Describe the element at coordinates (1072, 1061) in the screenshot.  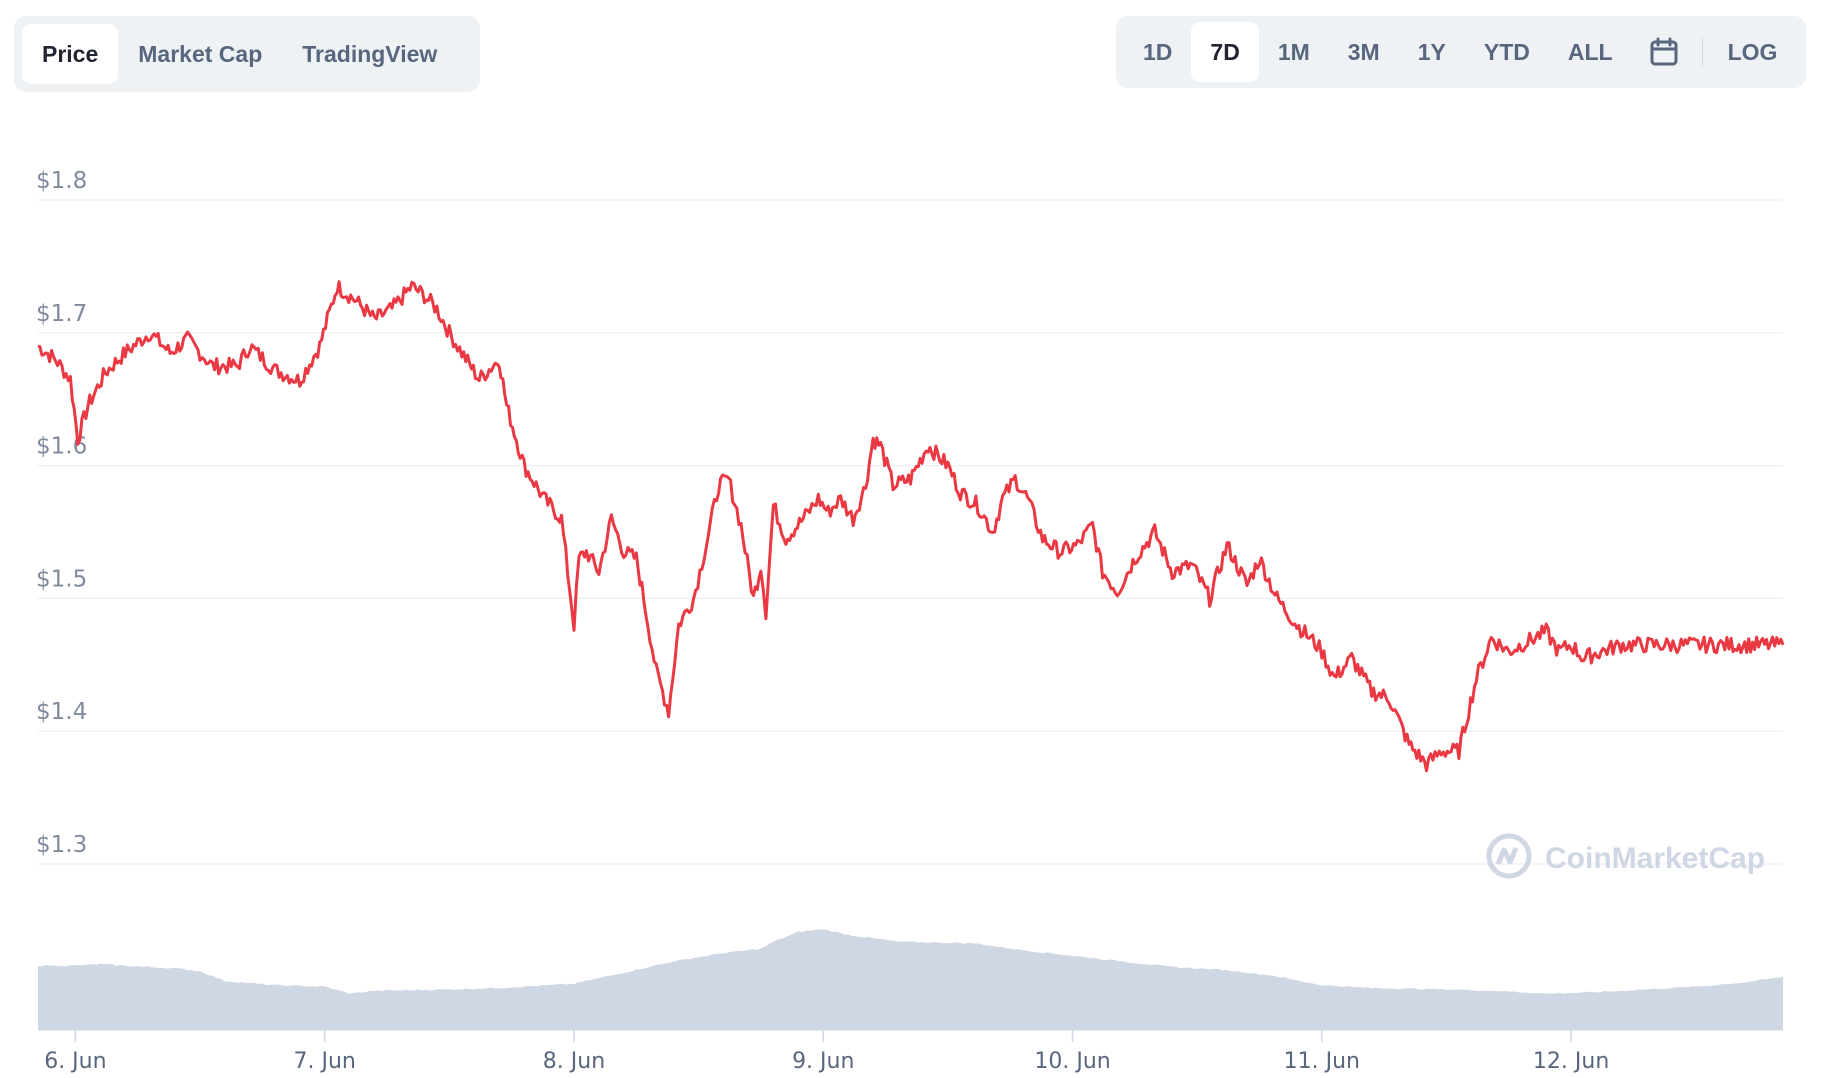
I see `x-tick-label: 10. Jun` at that location.